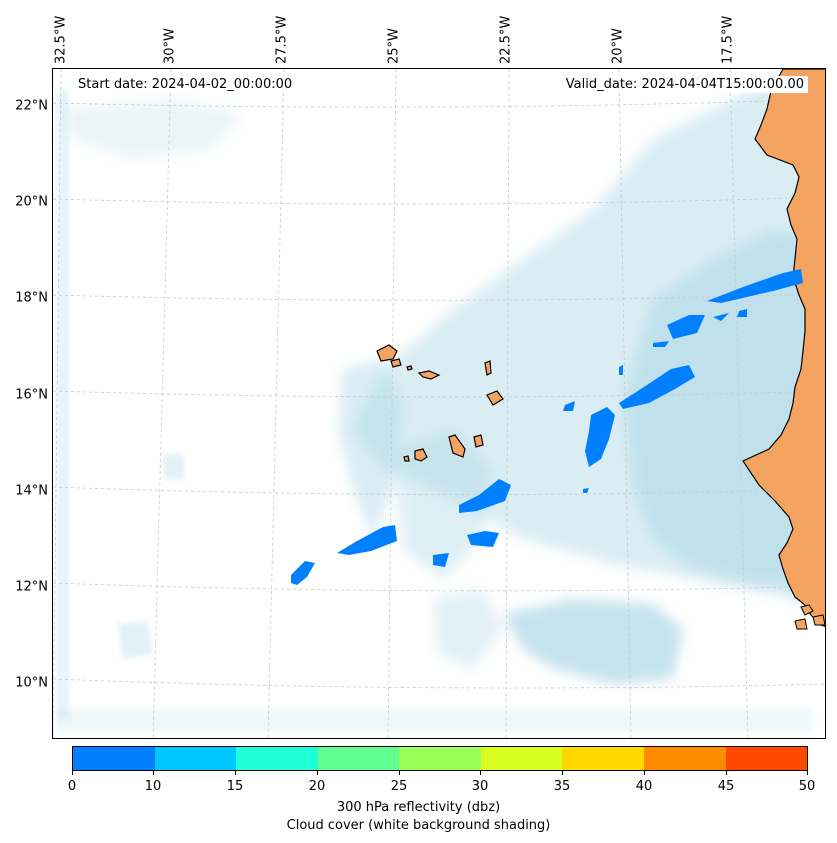 The width and height of the screenshot is (837, 843). Describe the element at coordinates (726, 786) in the screenshot. I see `colorbar-tick-label-45: 45` at that location.